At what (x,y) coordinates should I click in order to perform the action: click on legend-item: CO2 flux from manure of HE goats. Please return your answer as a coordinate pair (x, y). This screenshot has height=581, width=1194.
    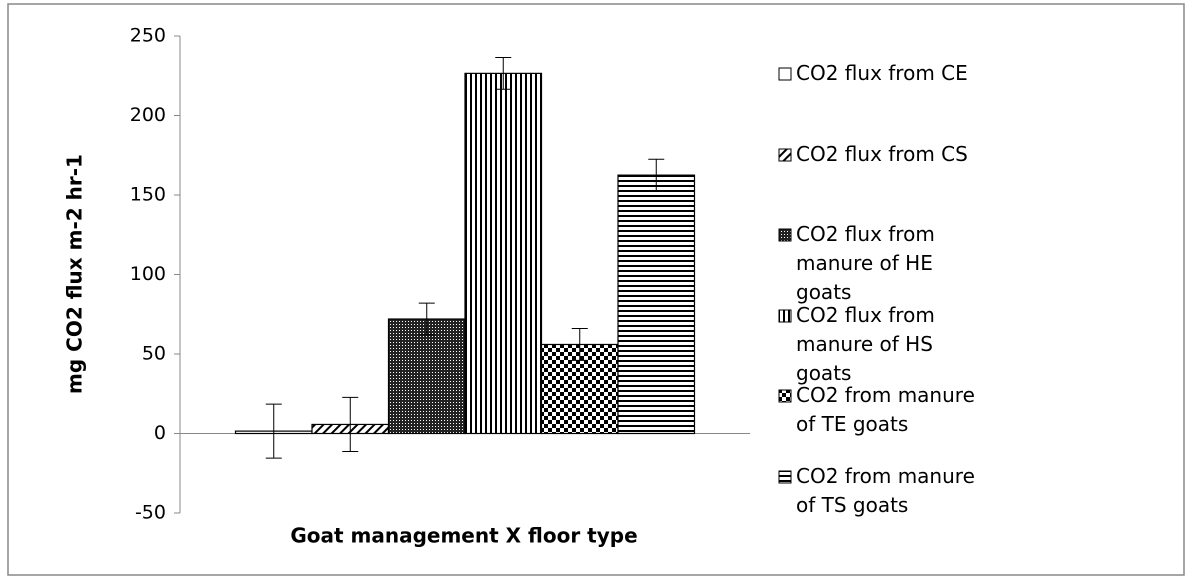
    Looking at the image, I should click on (885, 263).